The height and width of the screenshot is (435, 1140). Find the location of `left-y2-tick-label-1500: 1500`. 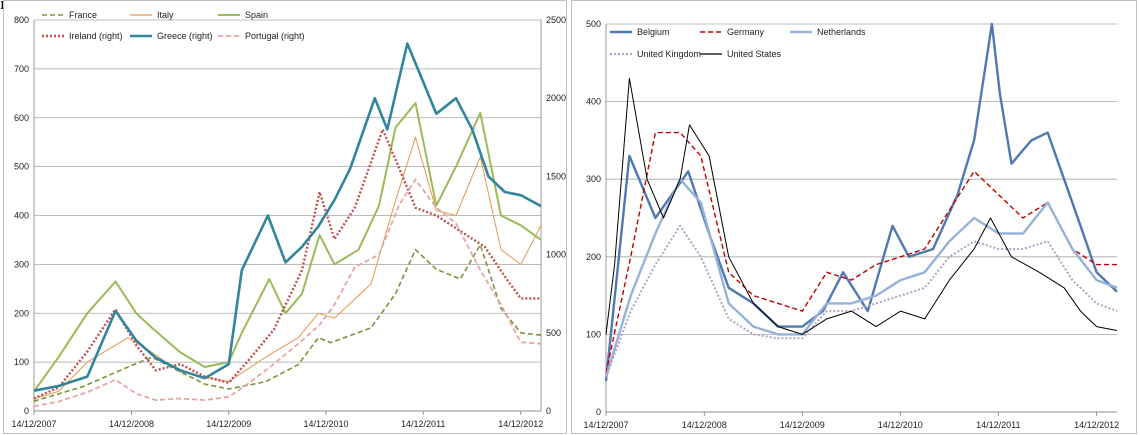

left-y2-tick-label-1500: 1500 is located at coordinates (556, 176).